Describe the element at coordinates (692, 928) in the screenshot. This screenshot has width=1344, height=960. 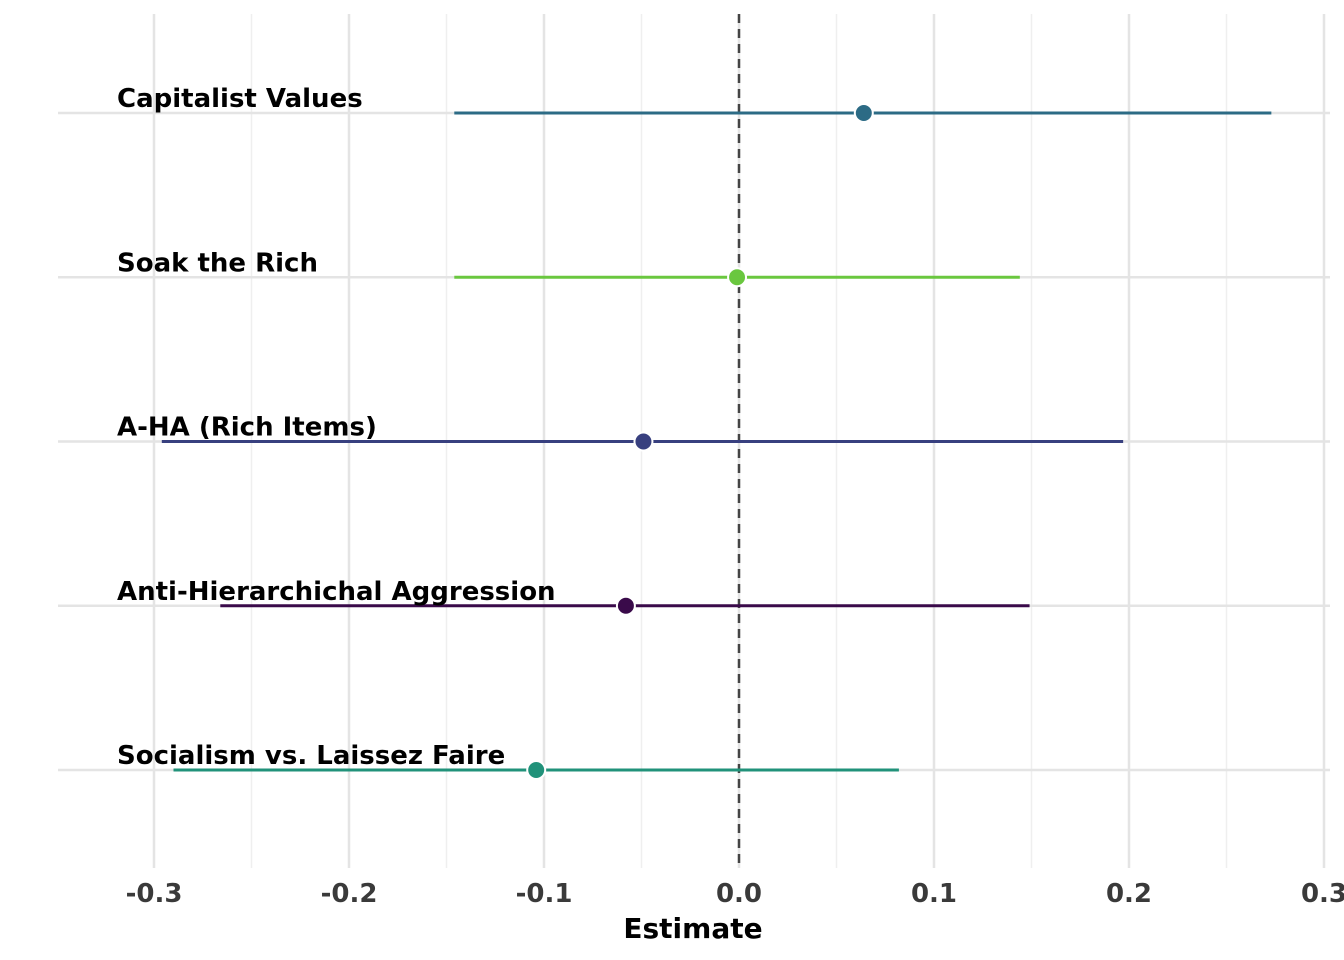
I see `x-axis-title: Estimate` at that location.